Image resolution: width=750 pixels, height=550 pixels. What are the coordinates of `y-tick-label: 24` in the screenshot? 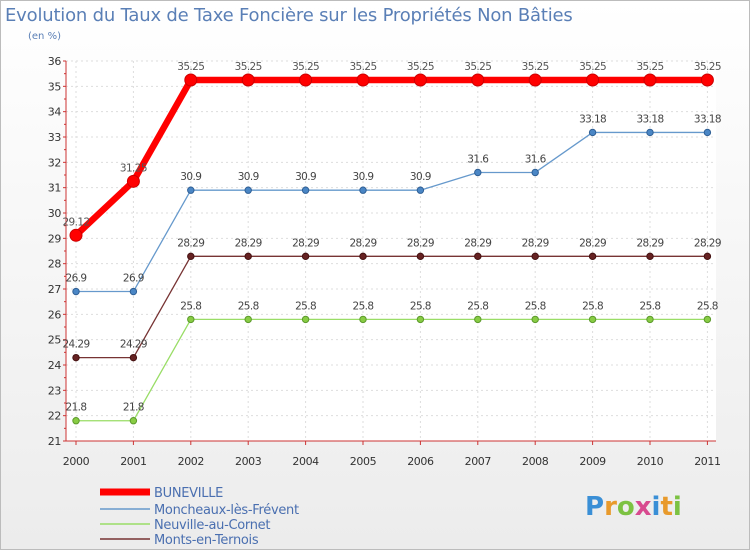 It's located at (55, 365).